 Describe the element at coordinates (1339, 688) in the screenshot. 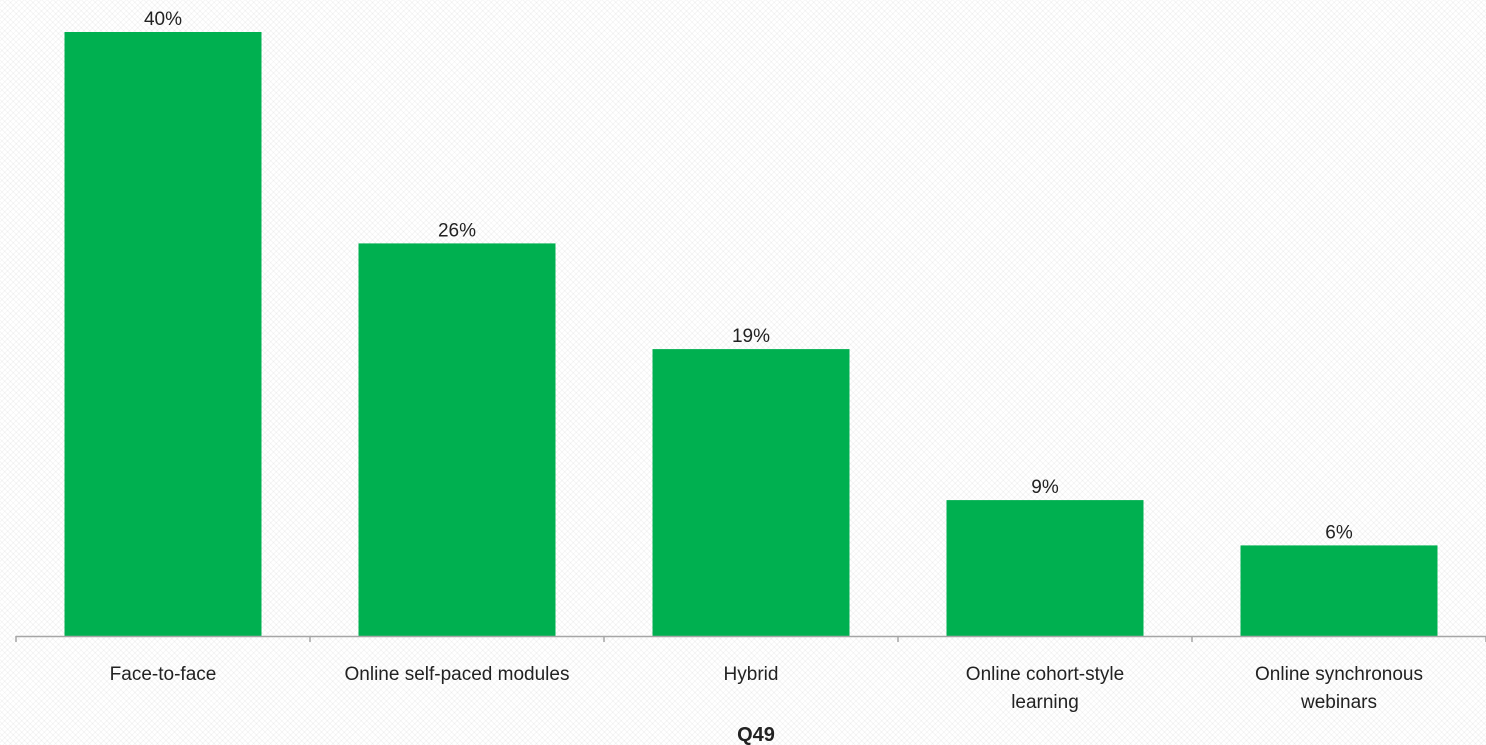

I see `x-tick-label-5: Online synchronous webinars` at that location.